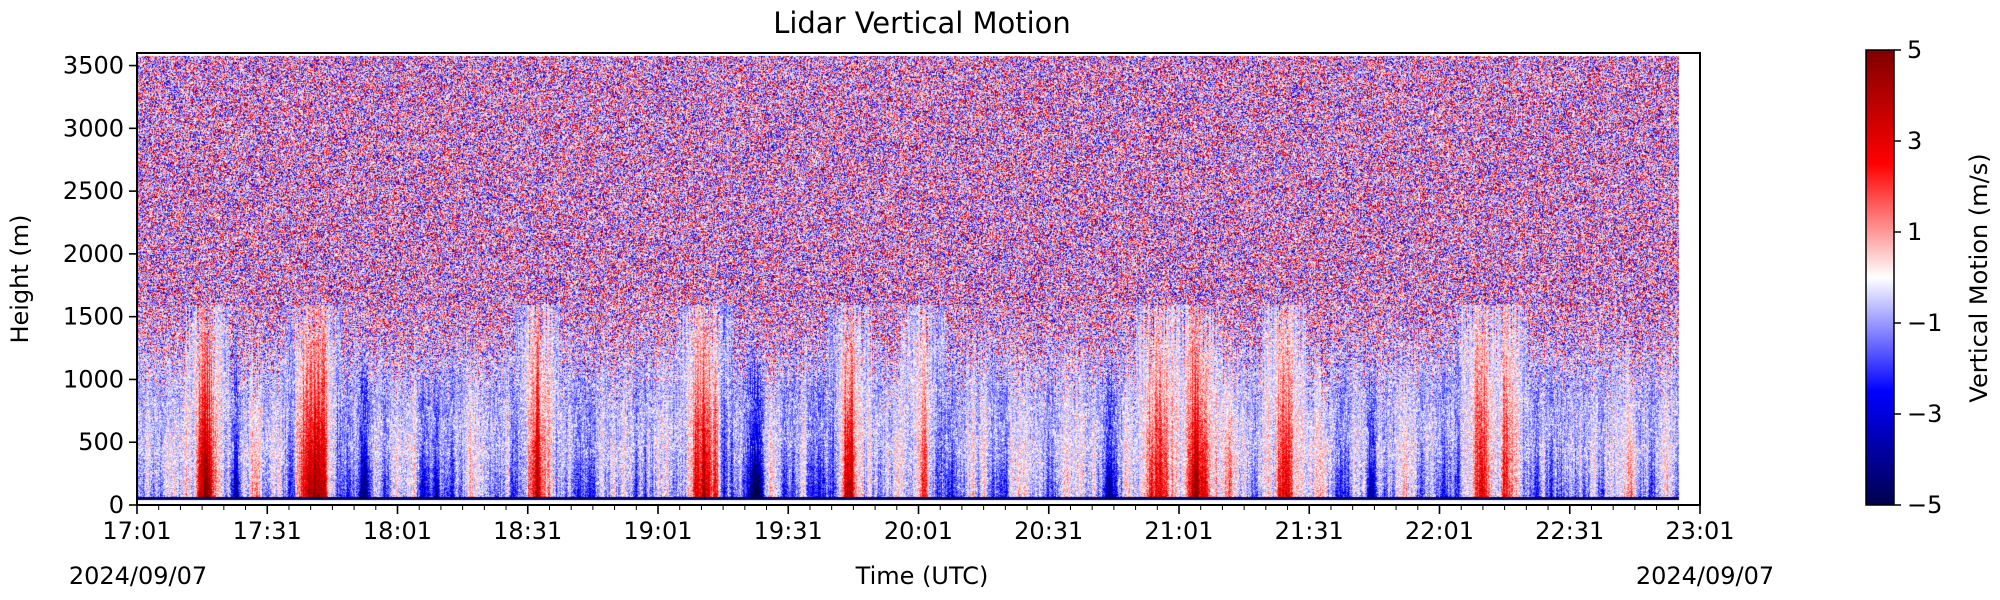 The height and width of the screenshot is (600, 2000). What do you see at coordinates (1705, 576) in the screenshot?
I see `date-end-label: 2024/09/07` at bounding box center [1705, 576].